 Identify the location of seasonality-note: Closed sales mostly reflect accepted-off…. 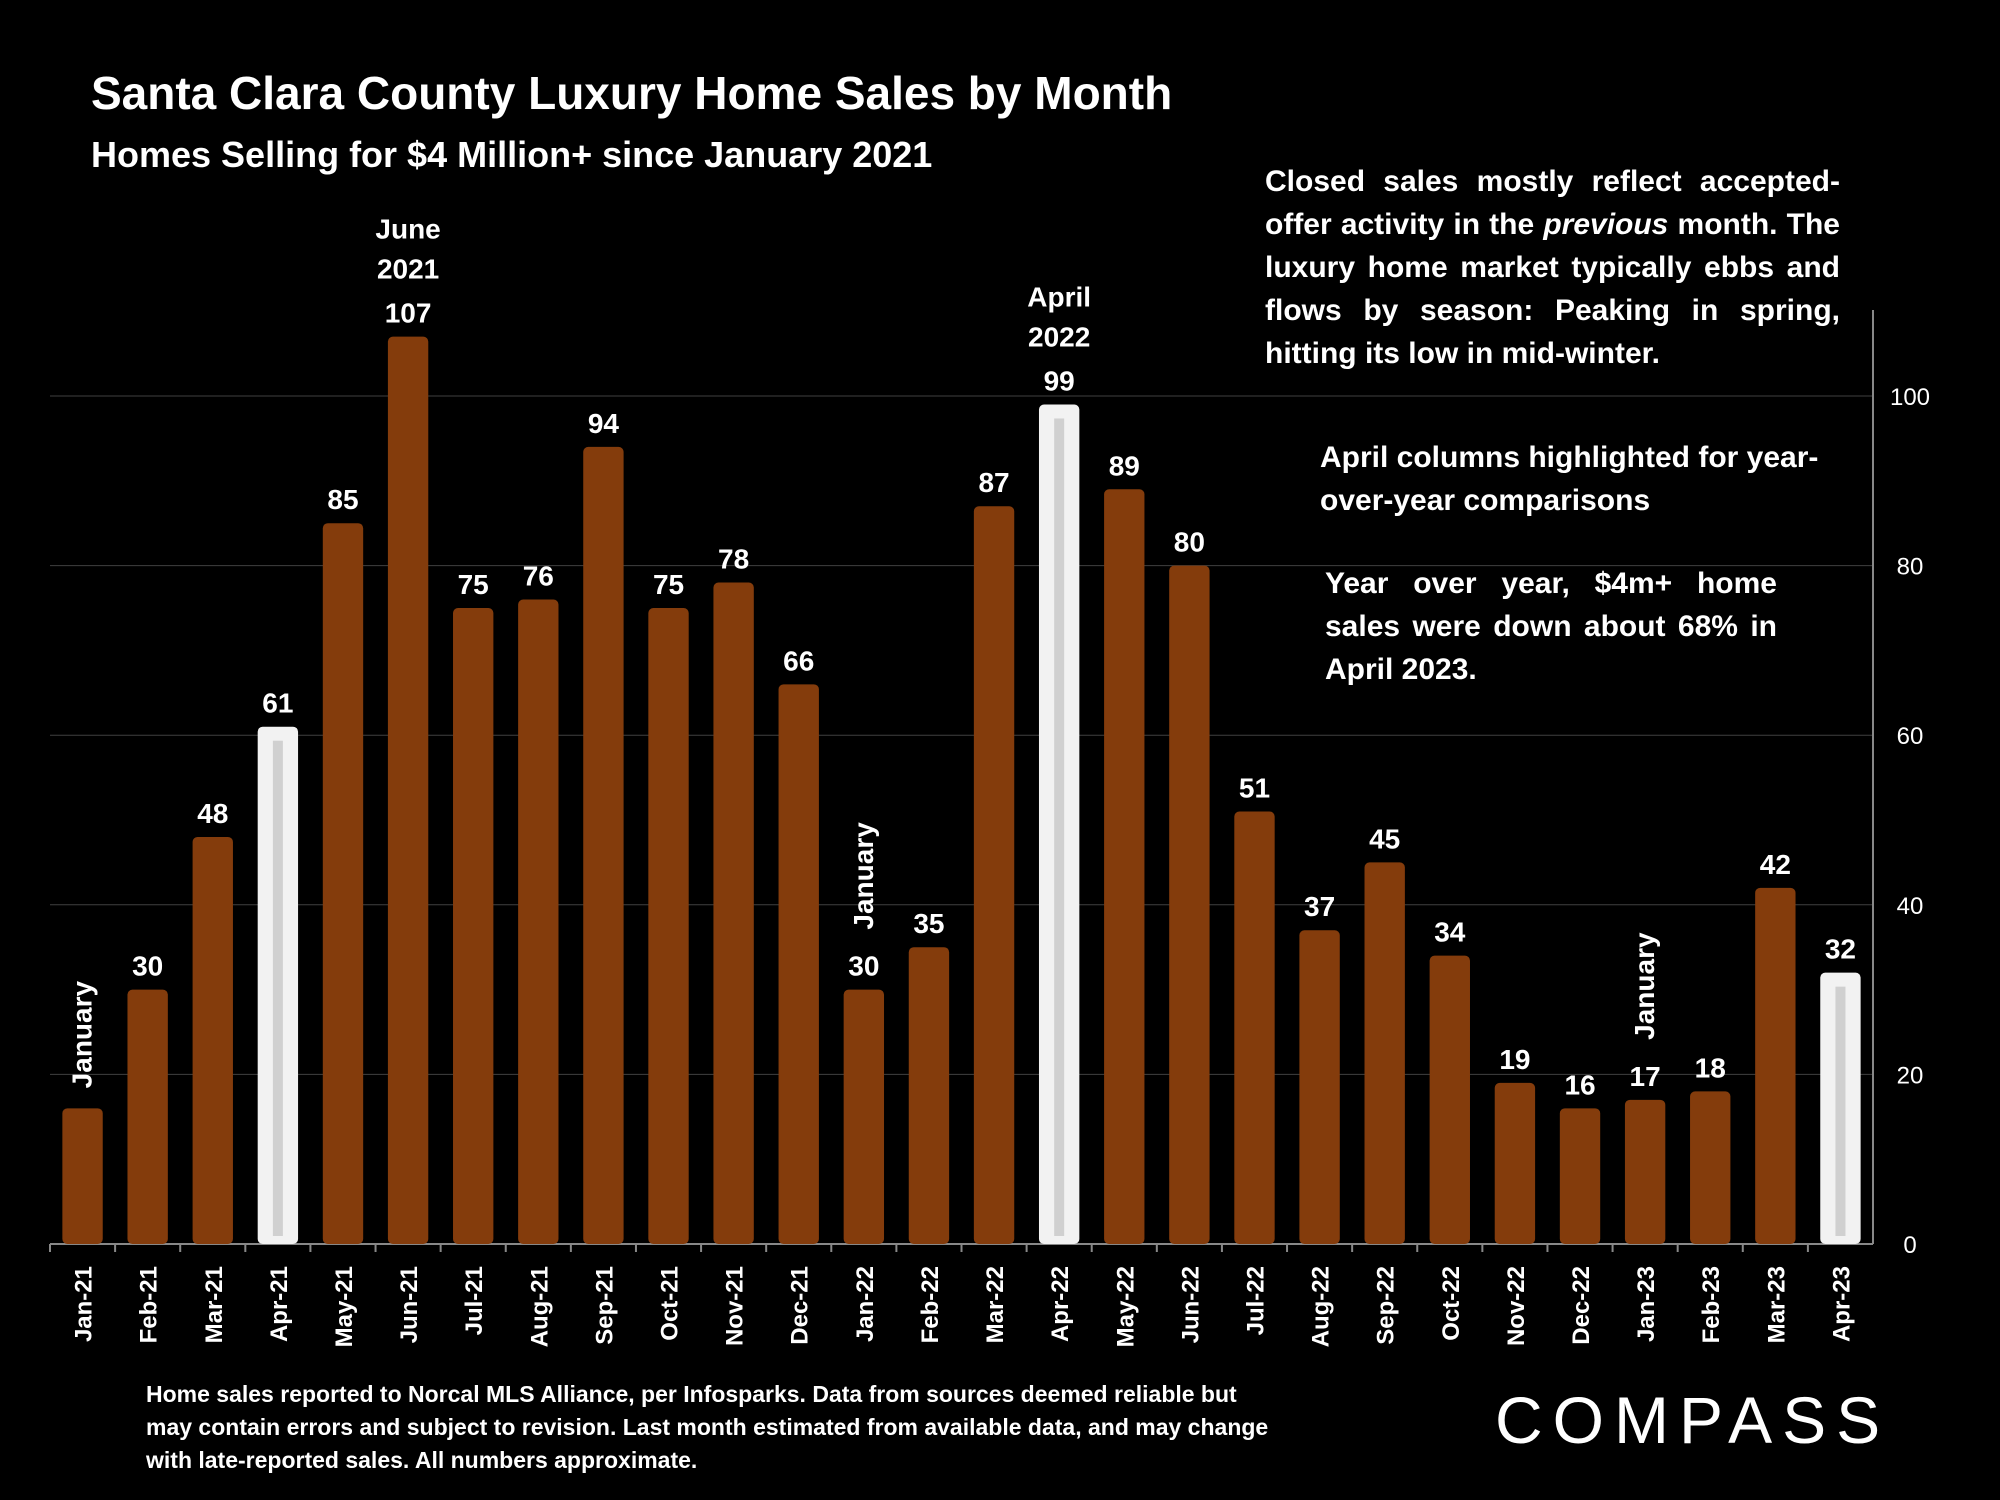
(1552, 267).